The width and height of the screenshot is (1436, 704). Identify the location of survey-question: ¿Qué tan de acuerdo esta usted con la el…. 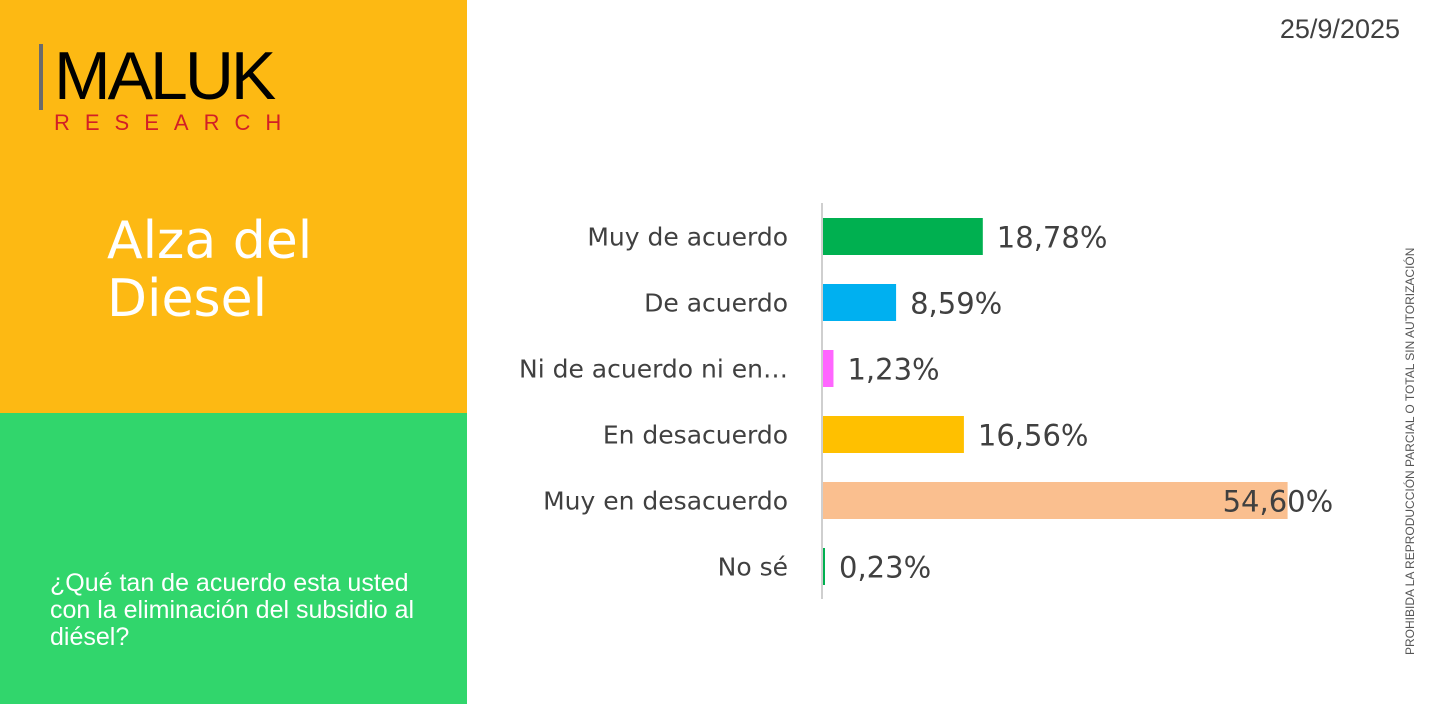
(232, 610).